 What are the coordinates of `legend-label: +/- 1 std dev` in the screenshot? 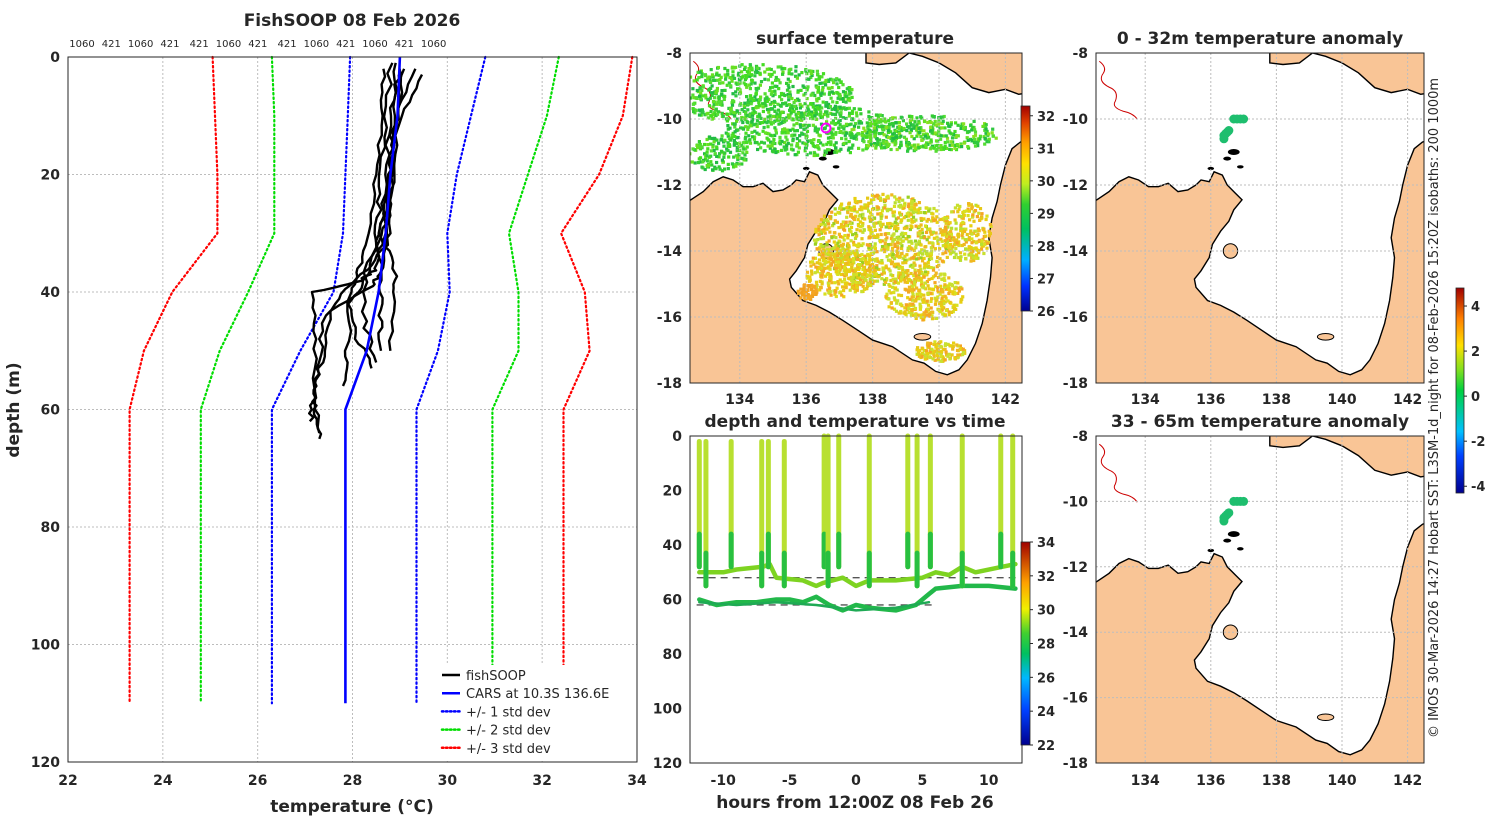 It's located at (508, 712).